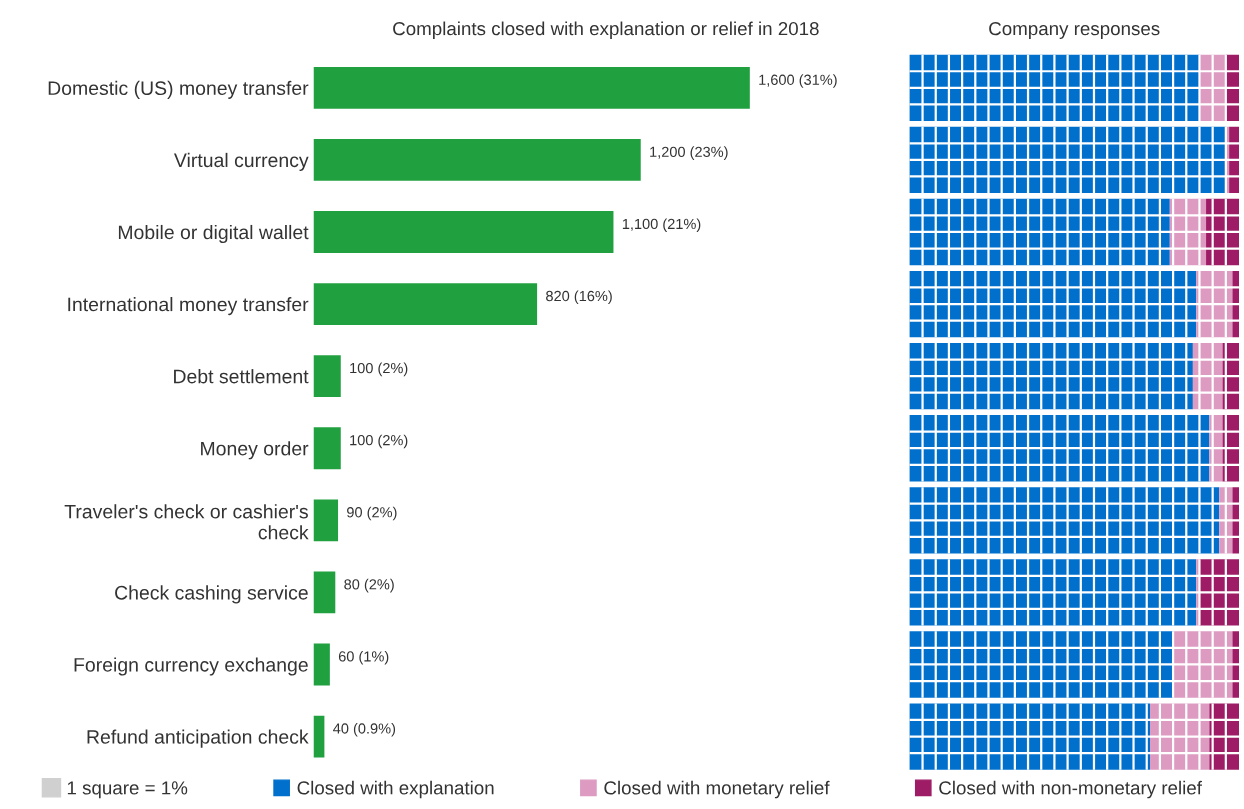 The image size is (1244, 809). I want to click on y-tick-label: Virtual currency, so click(241, 161).